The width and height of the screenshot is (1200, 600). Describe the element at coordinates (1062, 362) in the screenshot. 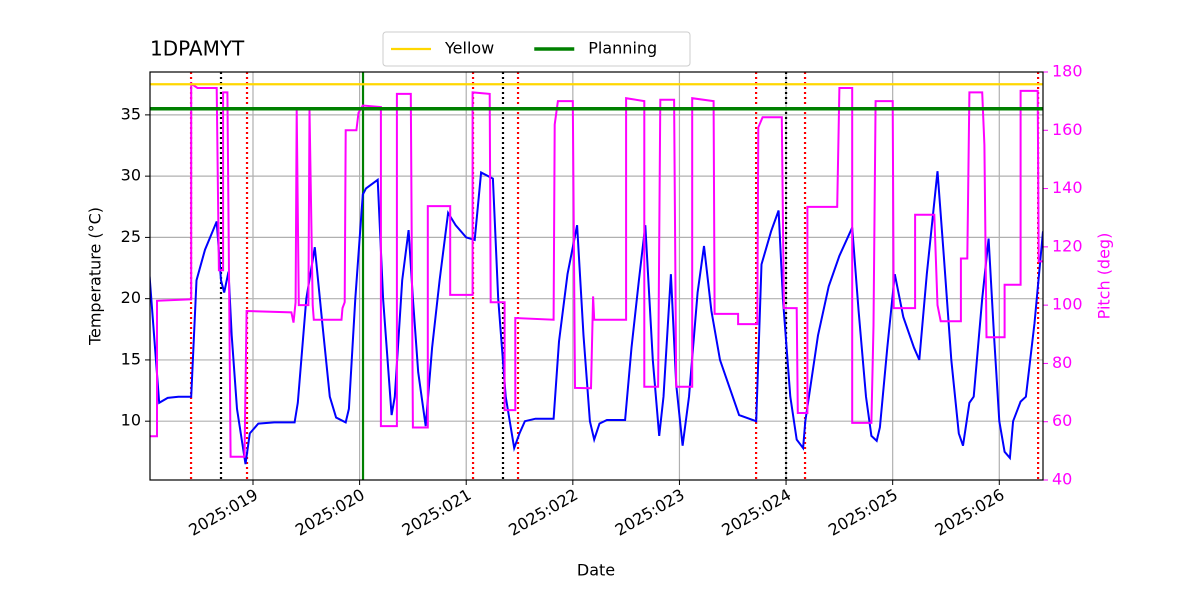

I see `y2-tick-label: 80` at that location.